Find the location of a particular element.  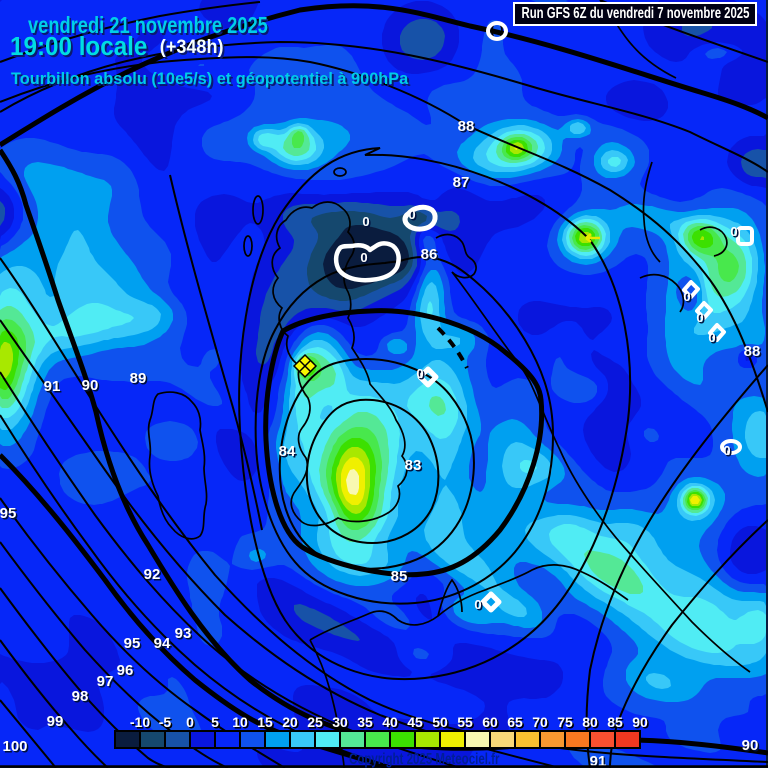

svg-text: 15 is located at coordinates (267, 724).